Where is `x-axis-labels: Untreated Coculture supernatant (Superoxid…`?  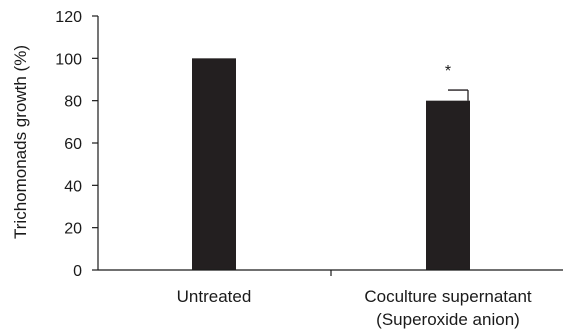
x-axis-labels: Untreated Coculture supernatant (Superoxid… is located at coordinates (354, 308).